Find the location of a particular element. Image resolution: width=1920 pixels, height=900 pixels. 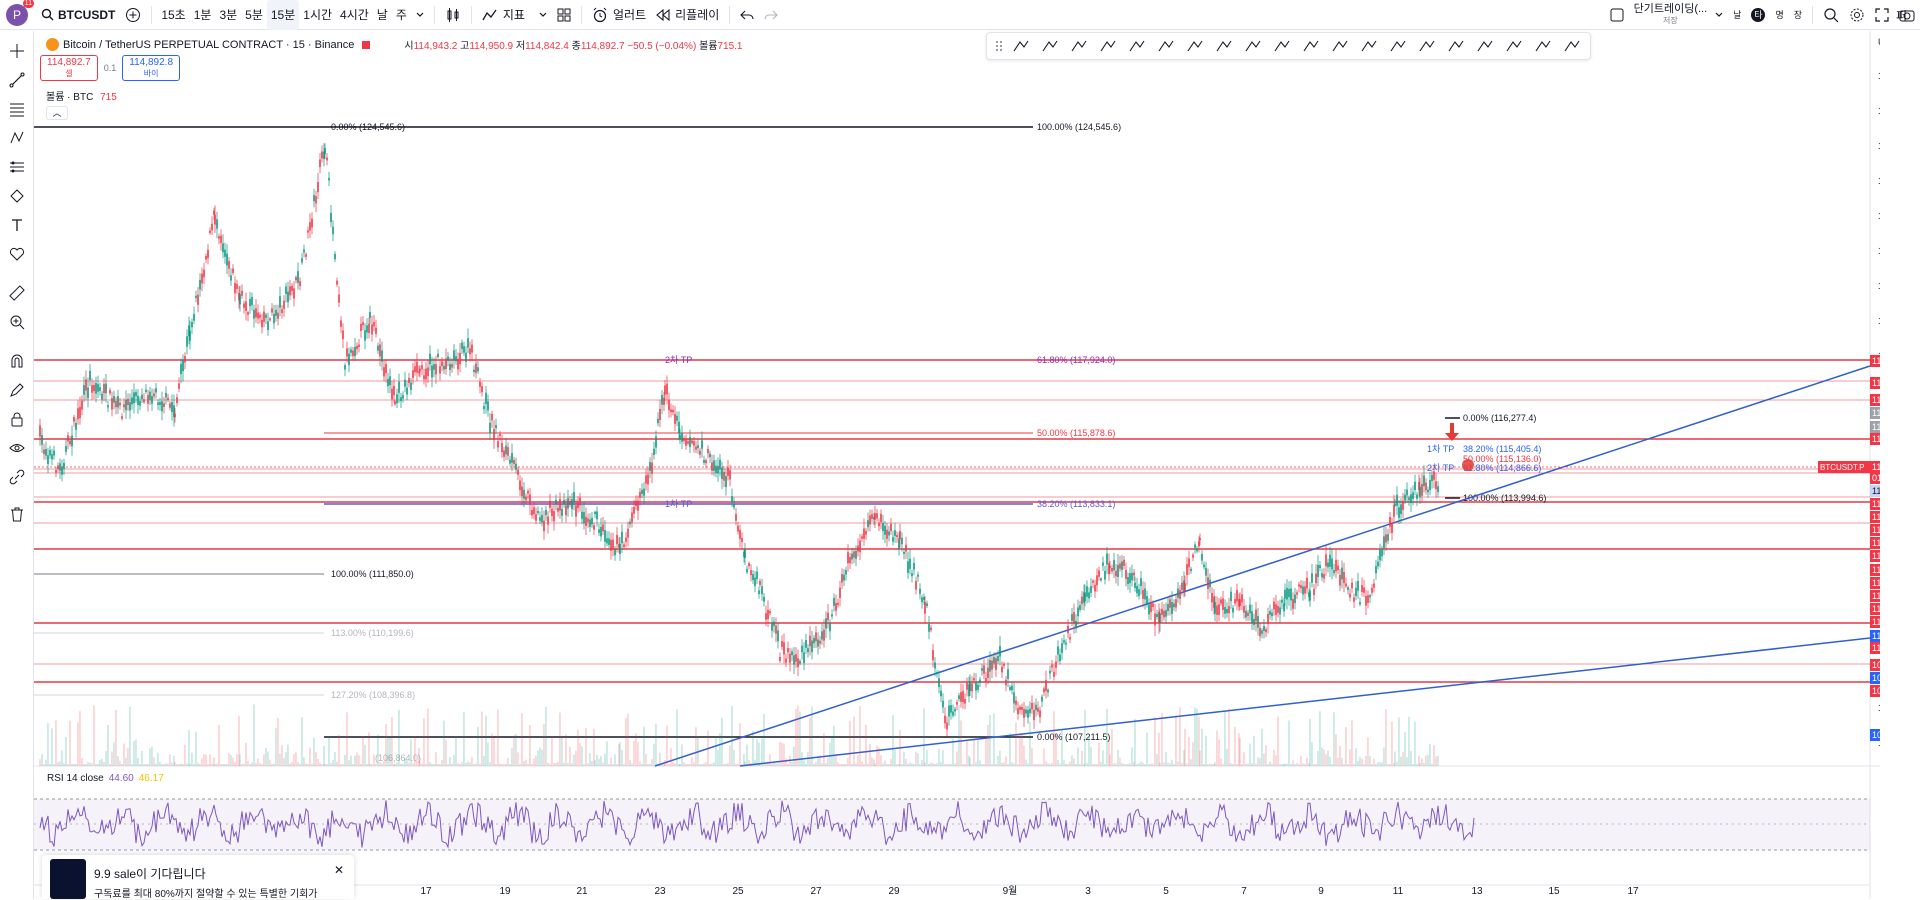

user-avatar: P 11 is located at coordinates (20, 13).